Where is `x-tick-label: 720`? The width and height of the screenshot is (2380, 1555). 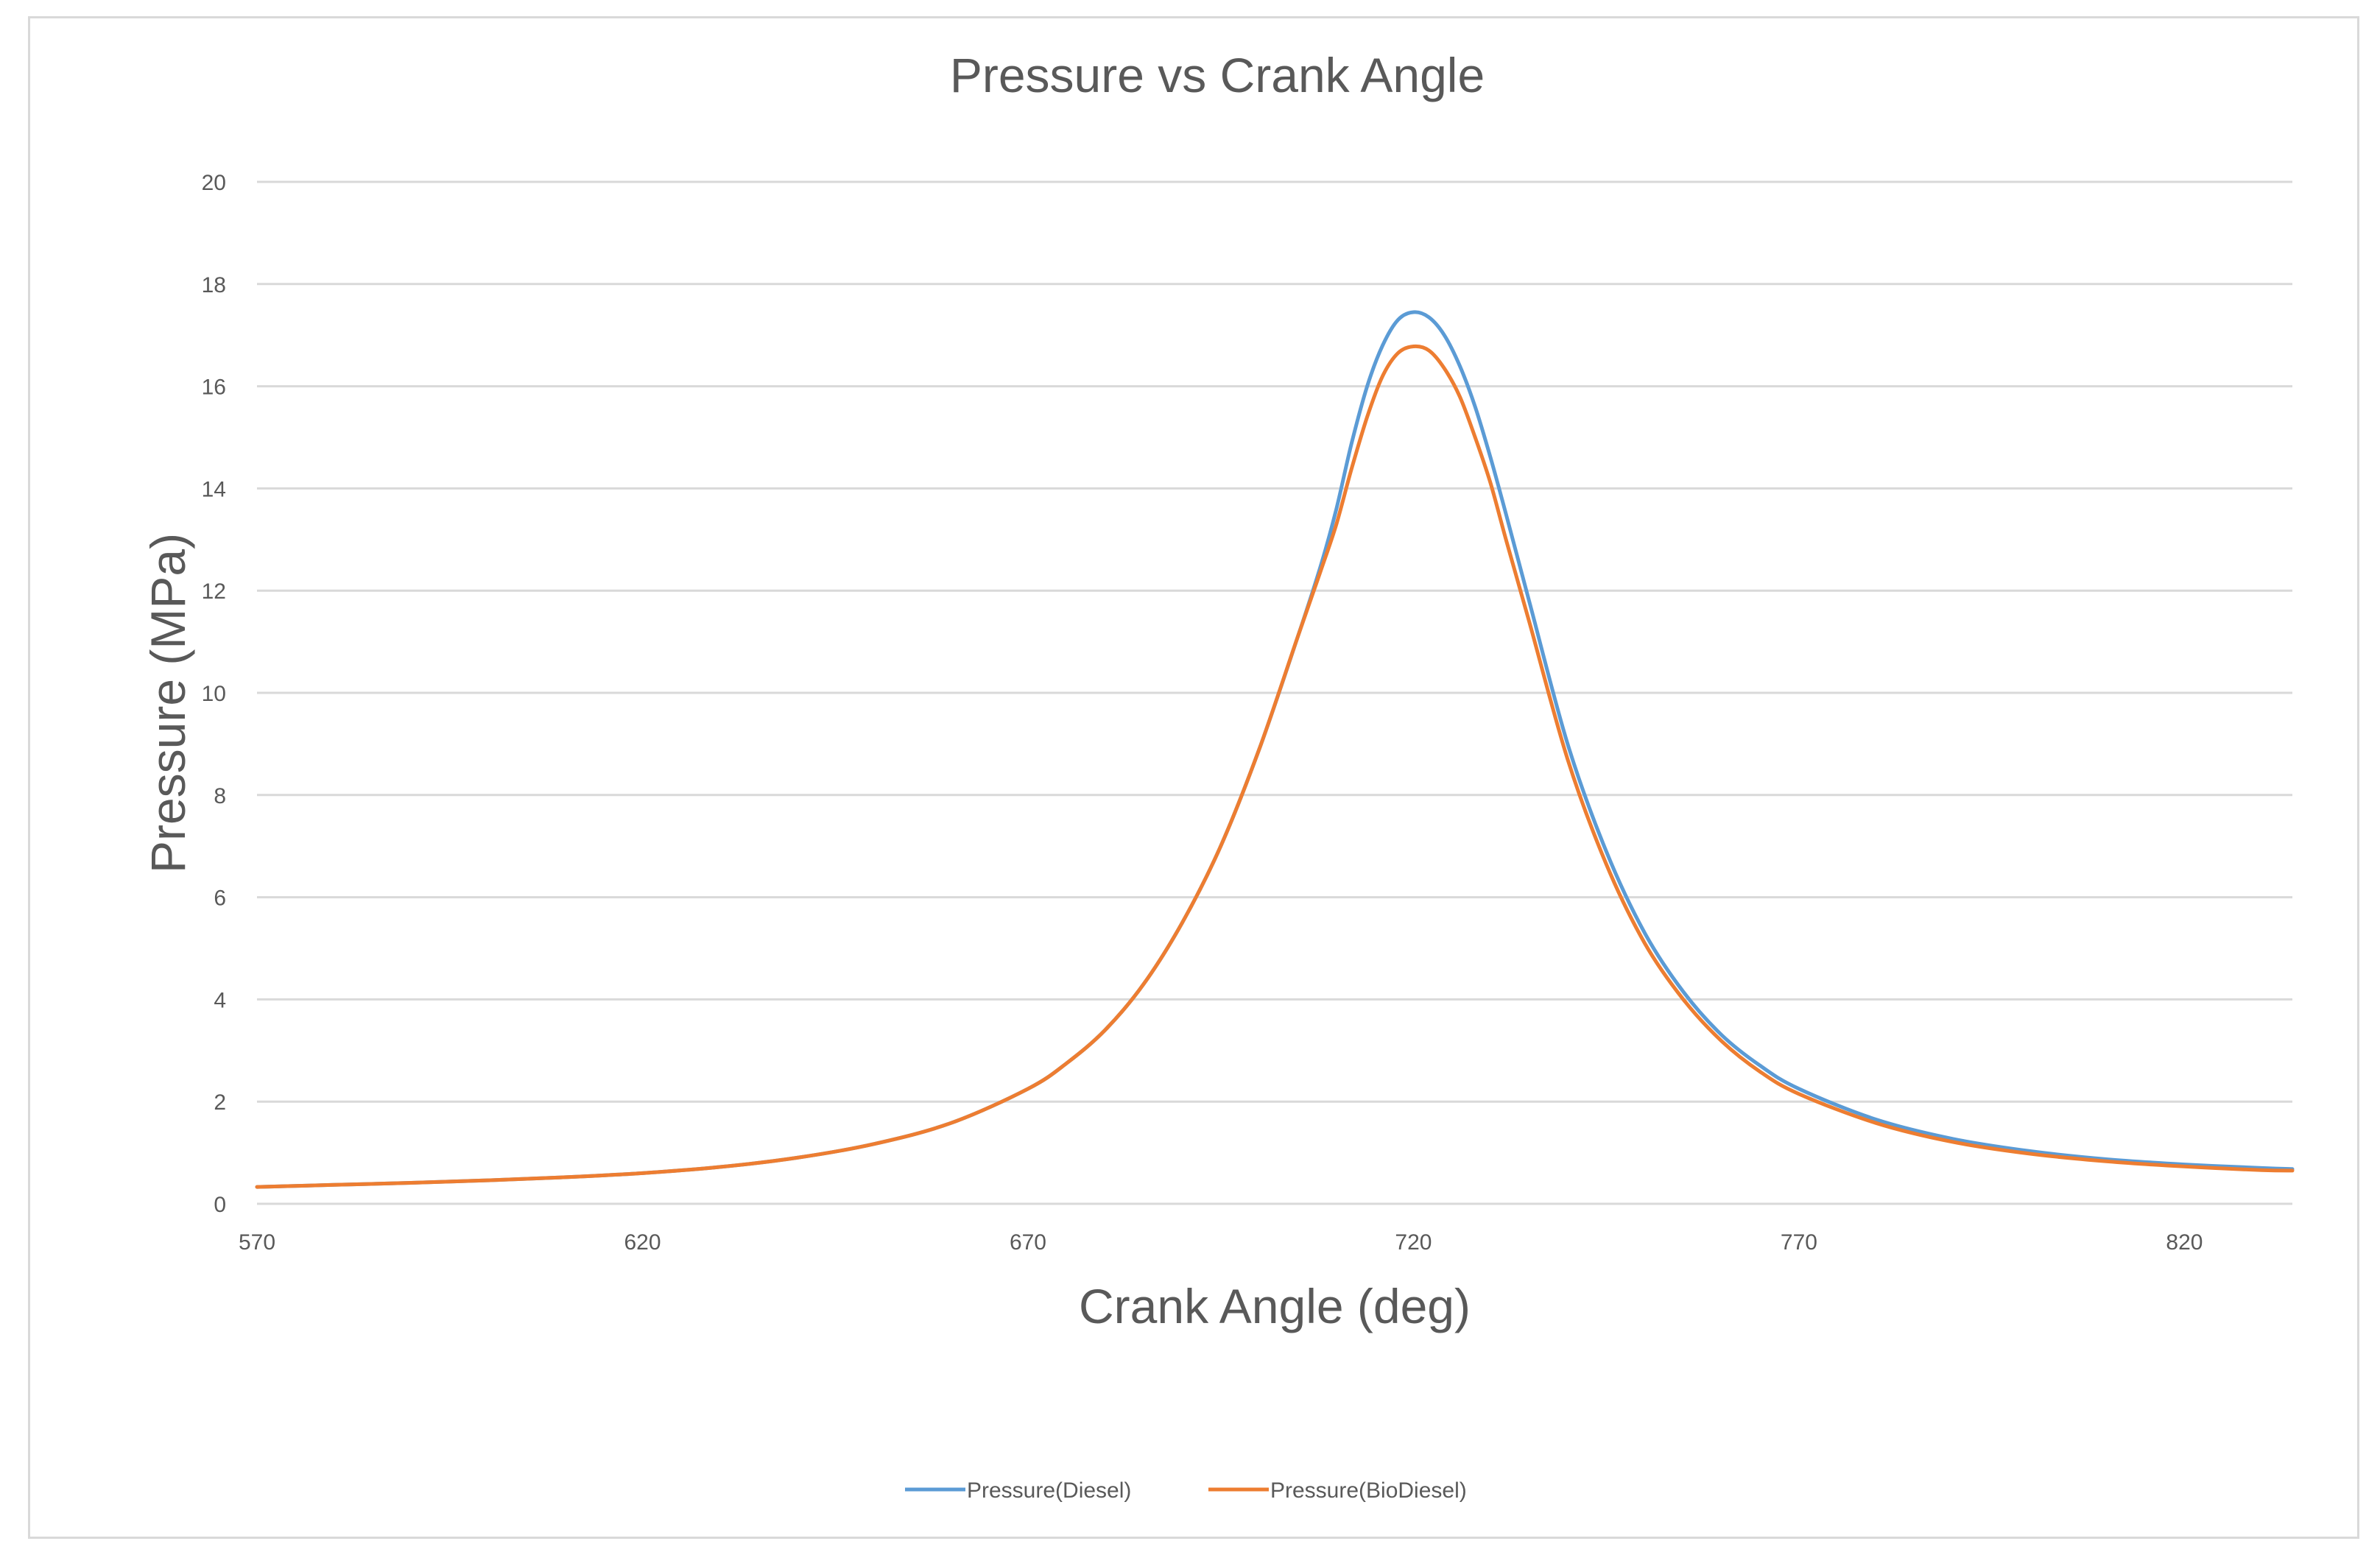
x-tick-label: 720 is located at coordinates (1414, 1243).